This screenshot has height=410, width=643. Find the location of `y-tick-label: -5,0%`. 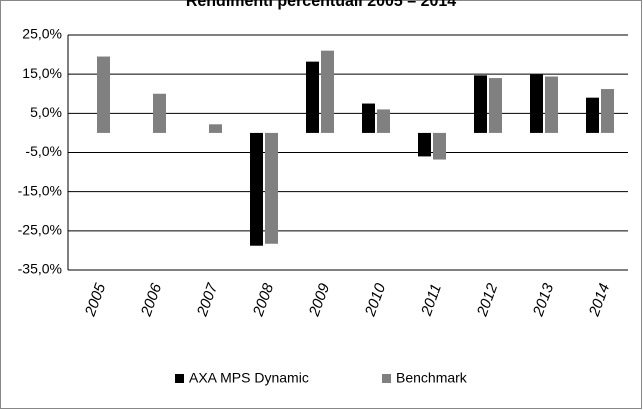

y-tick-label: -5,0% is located at coordinates (43, 151).